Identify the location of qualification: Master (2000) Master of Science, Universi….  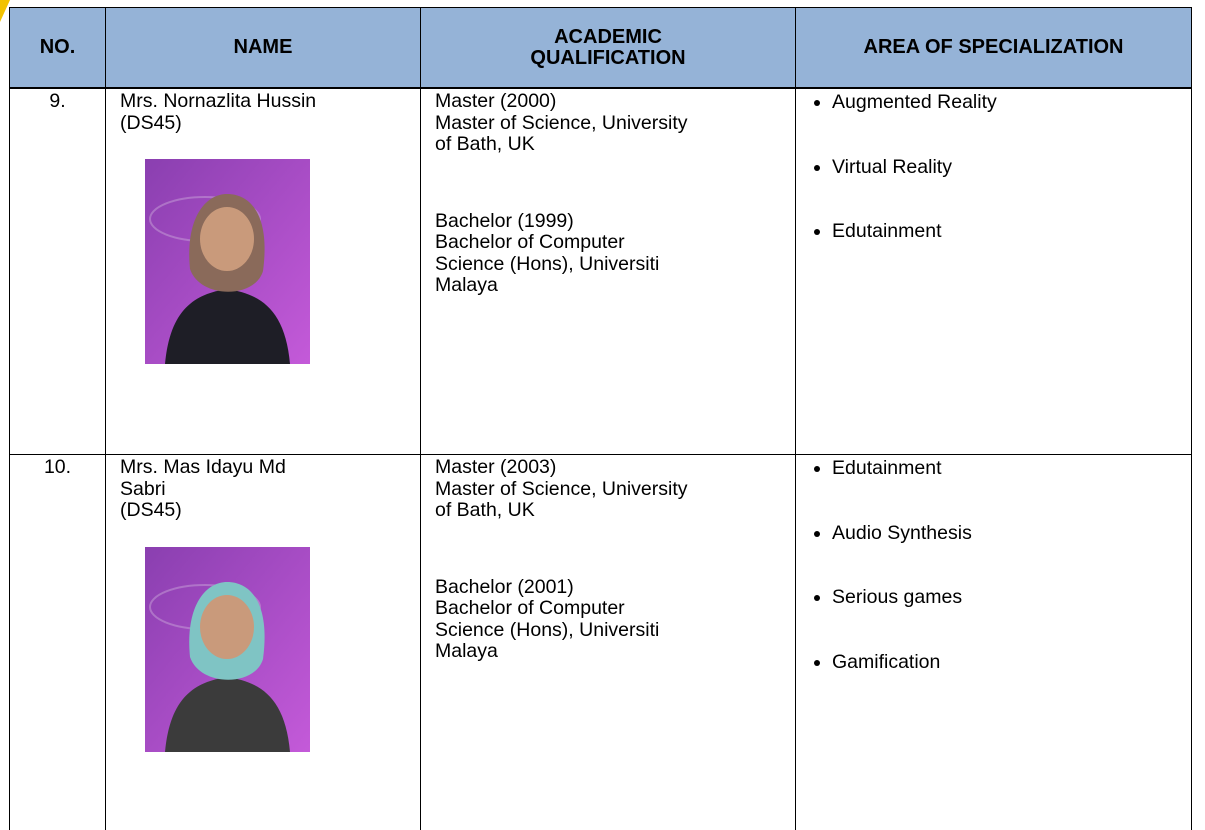
(615, 123).